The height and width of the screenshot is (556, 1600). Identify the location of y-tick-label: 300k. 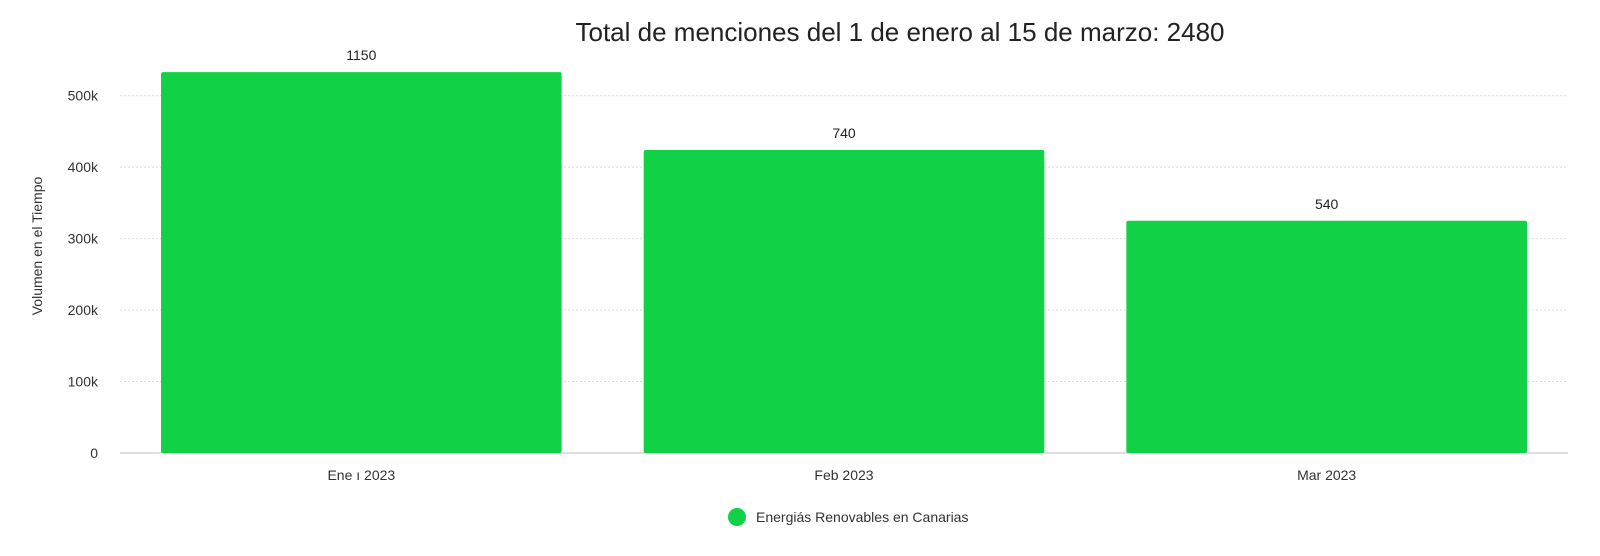
(83, 239).